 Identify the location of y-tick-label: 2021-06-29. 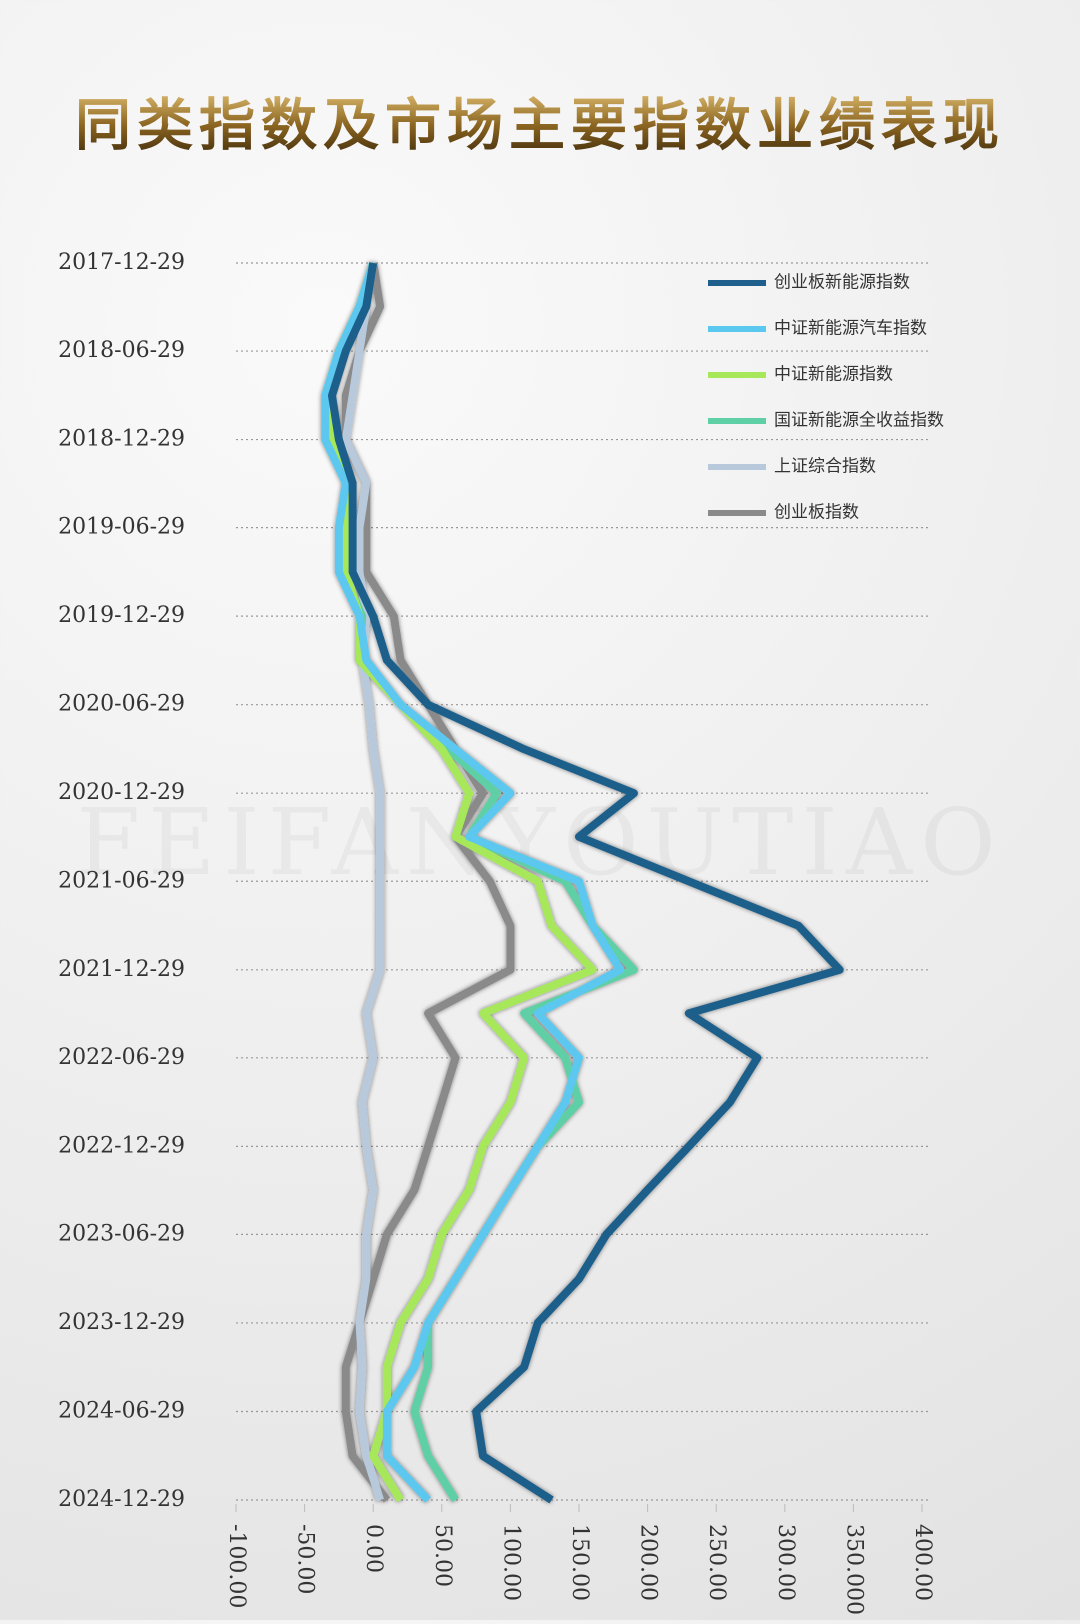
(121, 880).